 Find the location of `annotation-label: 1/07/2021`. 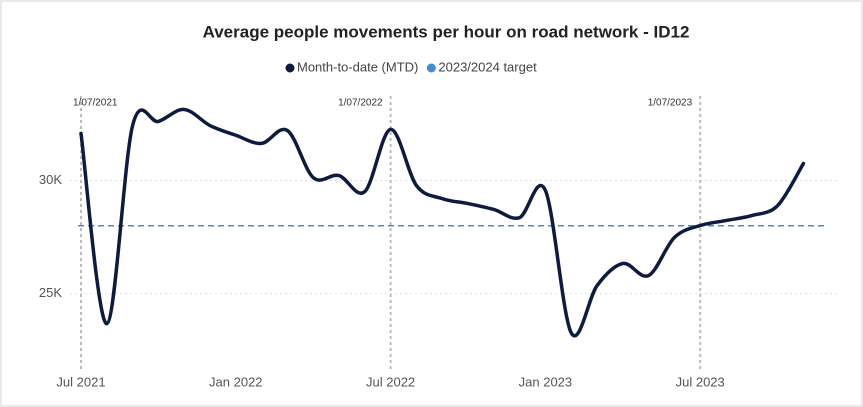

annotation-label: 1/07/2021 is located at coordinates (95, 103).